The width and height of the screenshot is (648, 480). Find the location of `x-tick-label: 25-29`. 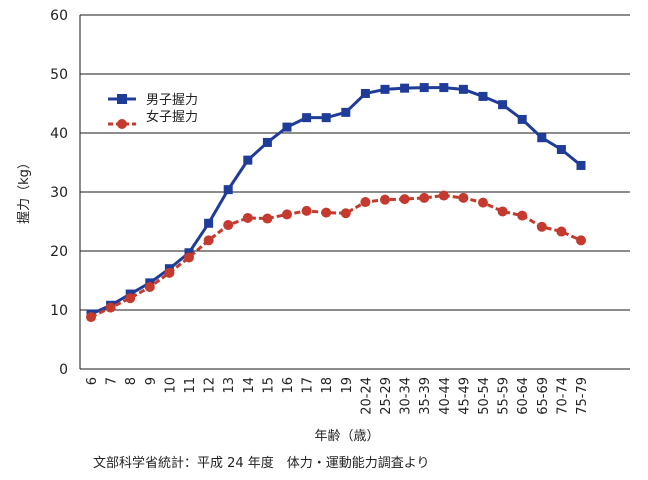

x-tick-label: 25-29 is located at coordinates (386, 396).